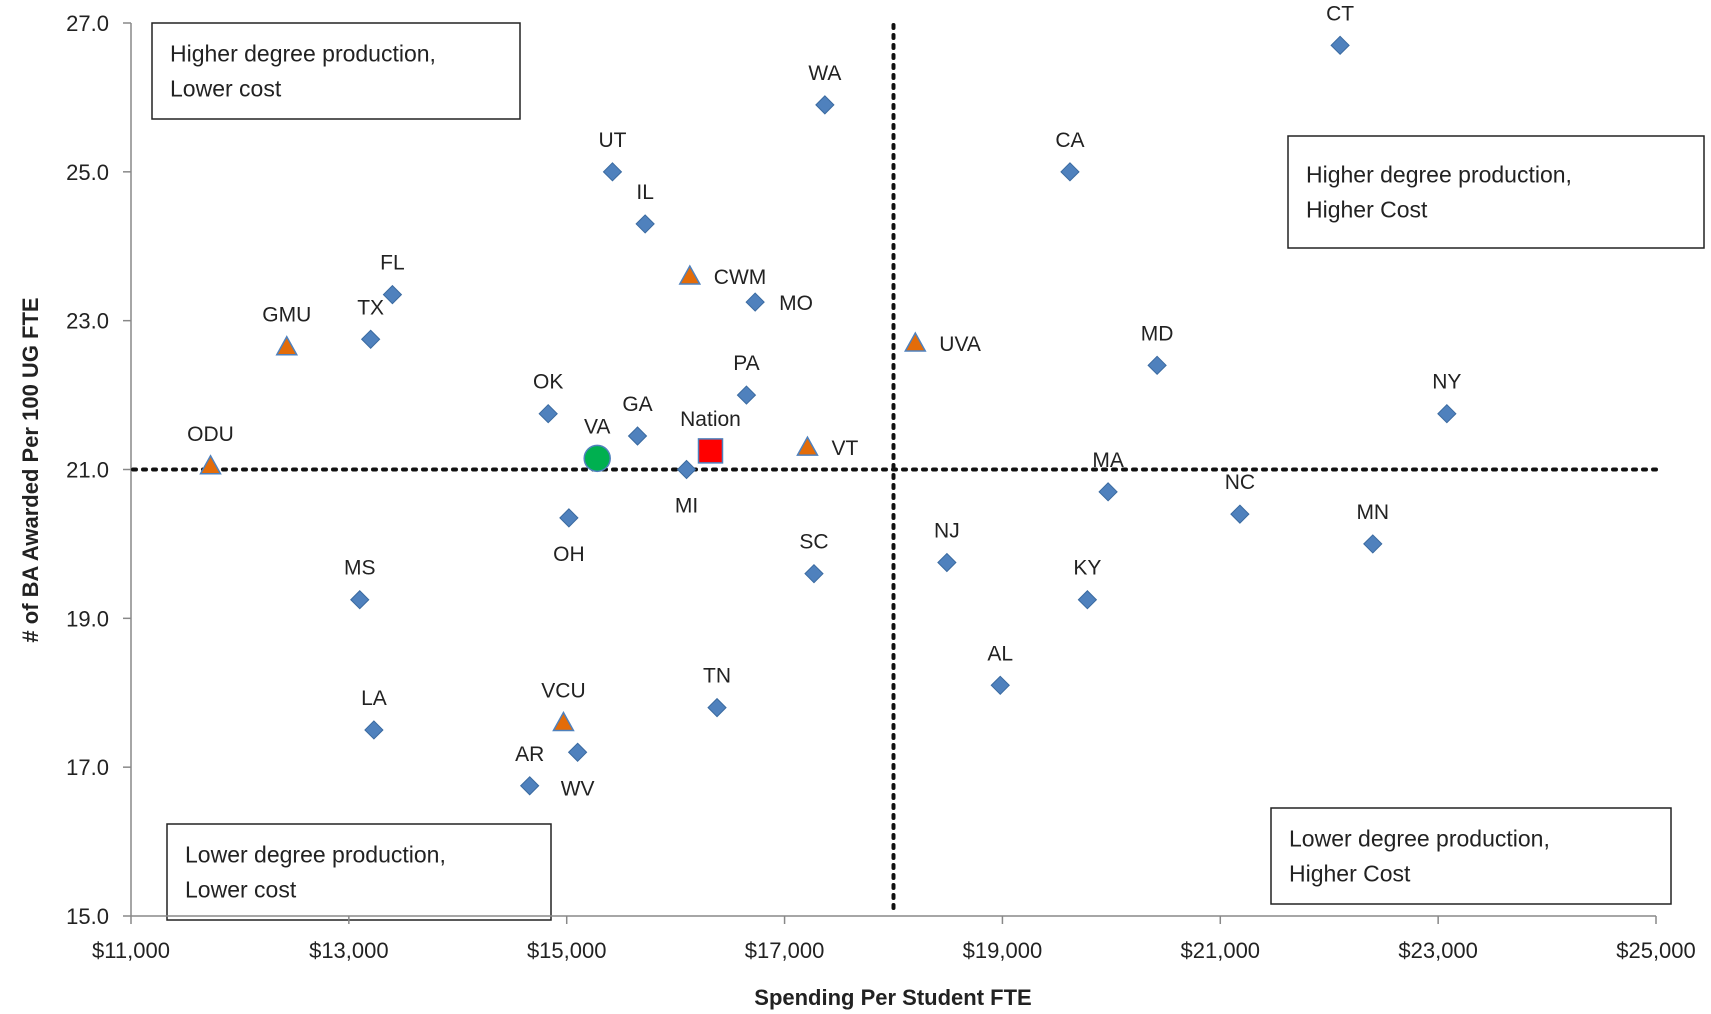 This screenshot has height=1014, width=1711. Describe the element at coordinates (87, 321) in the screenshot. I see `y-tick-label: 23.0` at that location.